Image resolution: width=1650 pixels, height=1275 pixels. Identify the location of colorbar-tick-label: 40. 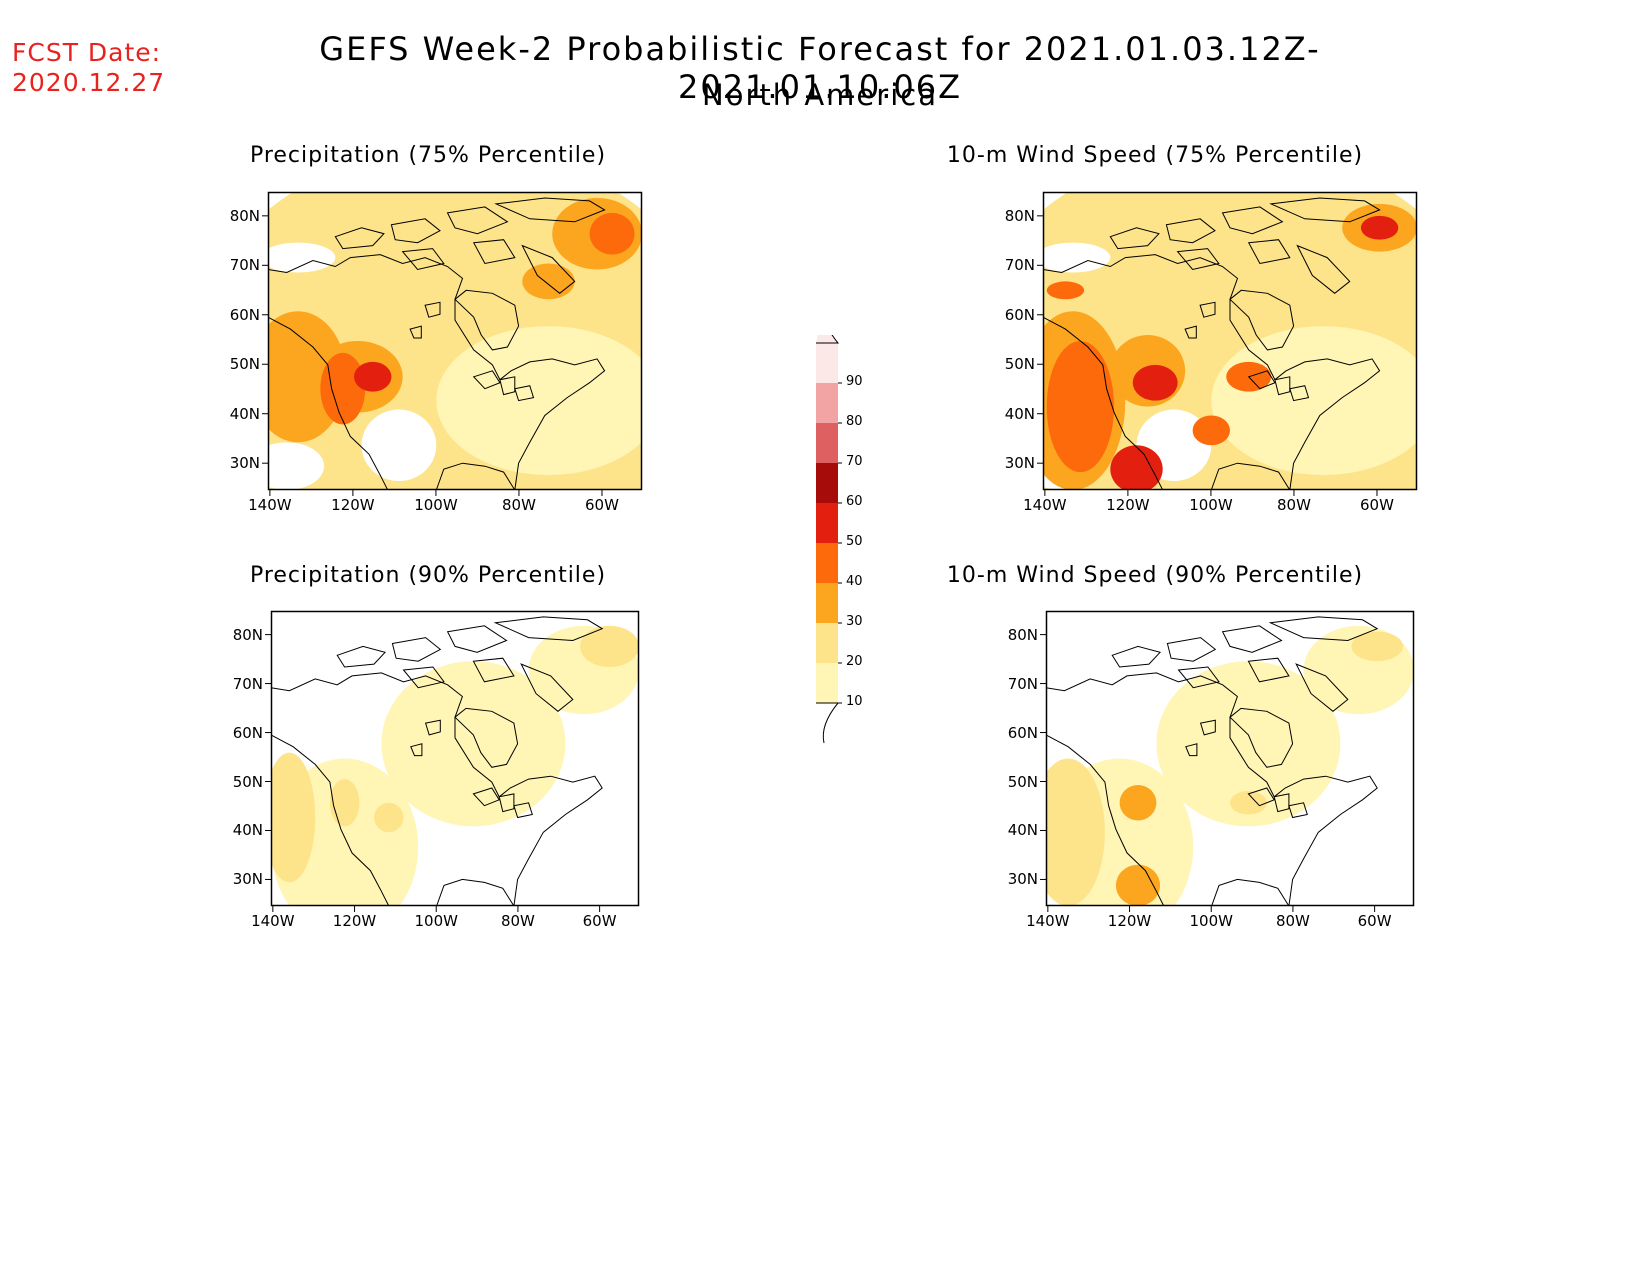
(854, 581).